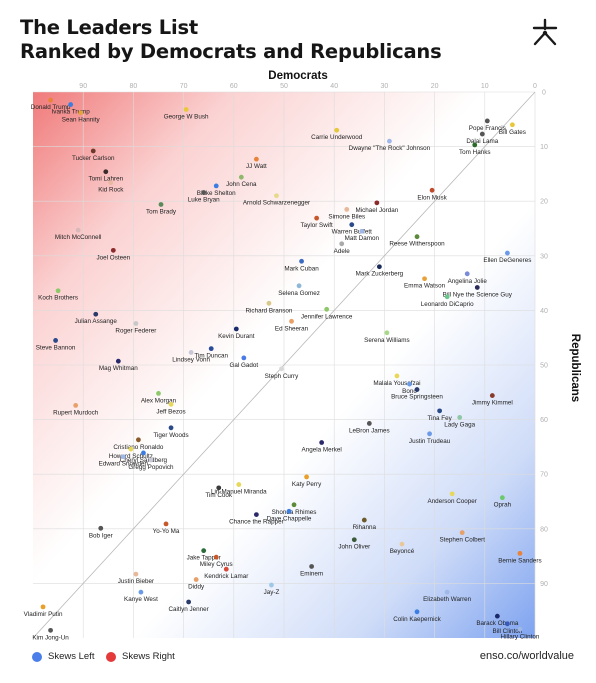  What do you see at coordinates (196, 587) in the screenshot?
I see `point-label: Diddy` at bounding box center [196, 587].